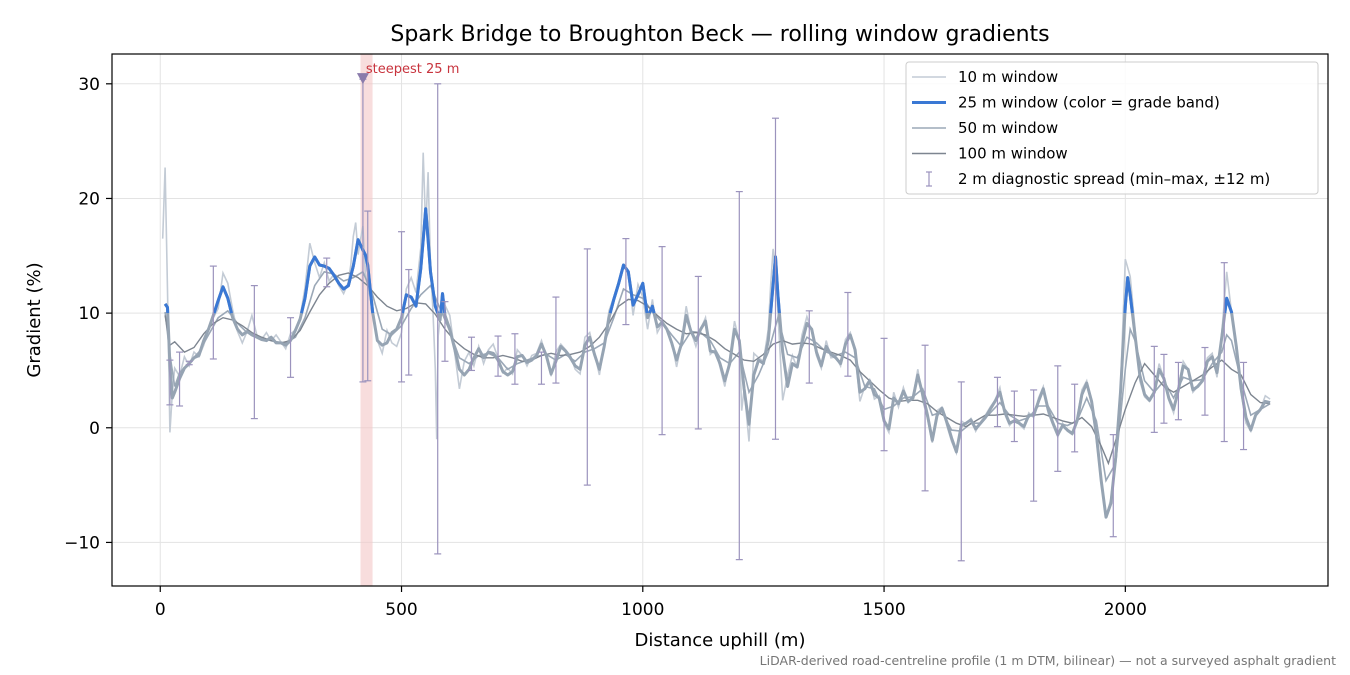 This screenshot has width=1350, height=675. I want to click on x-axis-label: Distance uphill (m), so click(720, 640).